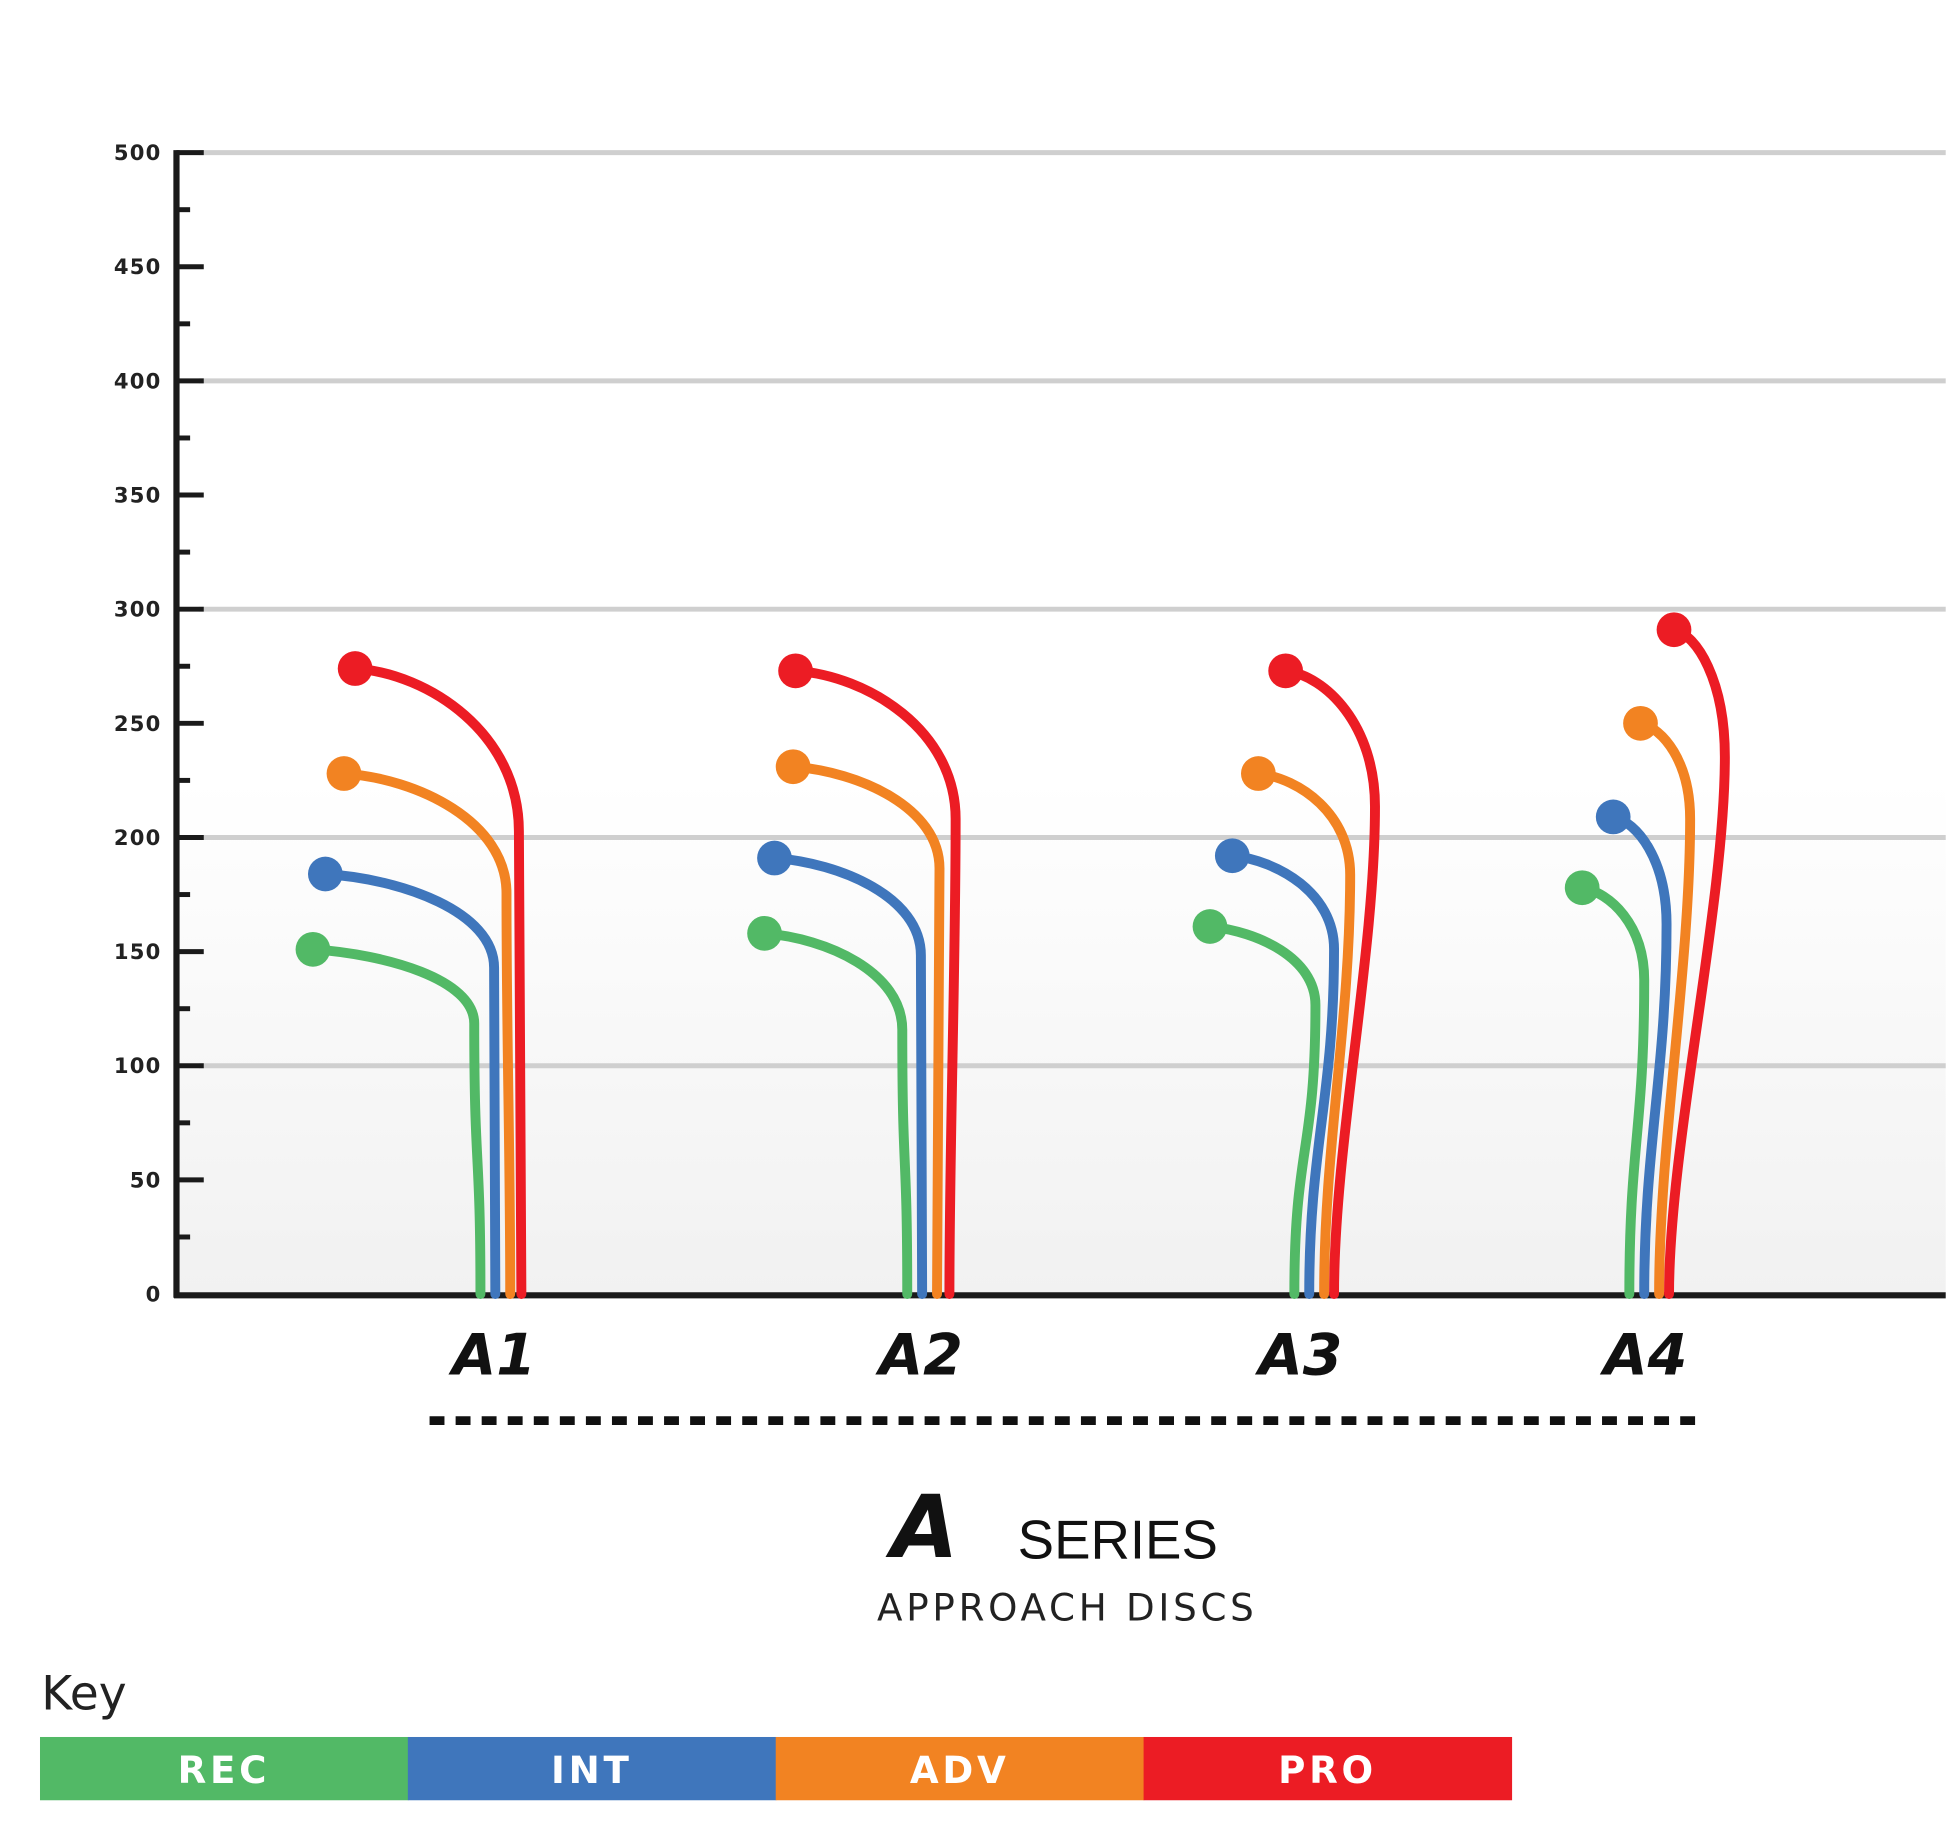  Describe the element at coordinates (355, 668) in the screenshot. I see `flight-endpoint-a1-pro` at that location.